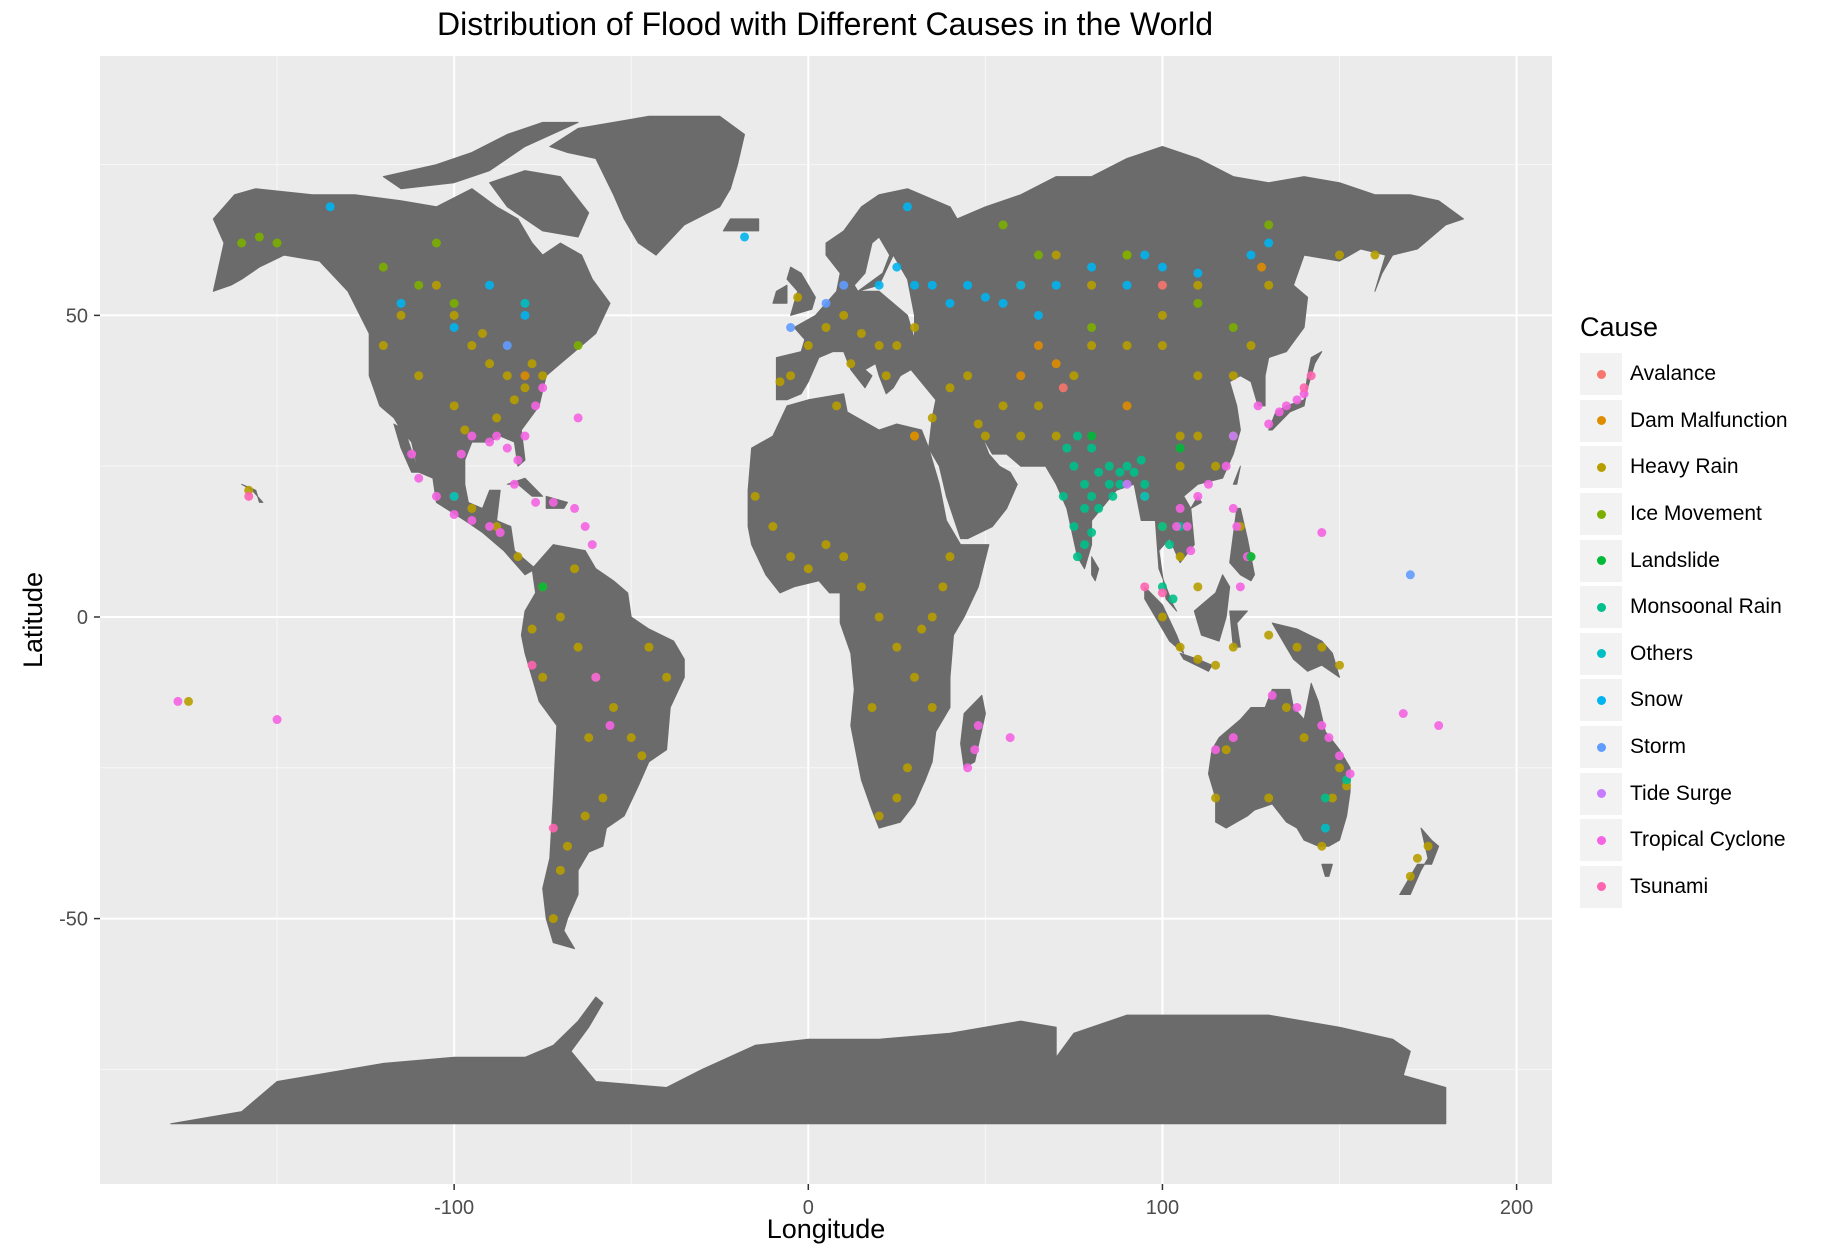  I want to click on y-axis-label: Latitude, so click(33, 620).